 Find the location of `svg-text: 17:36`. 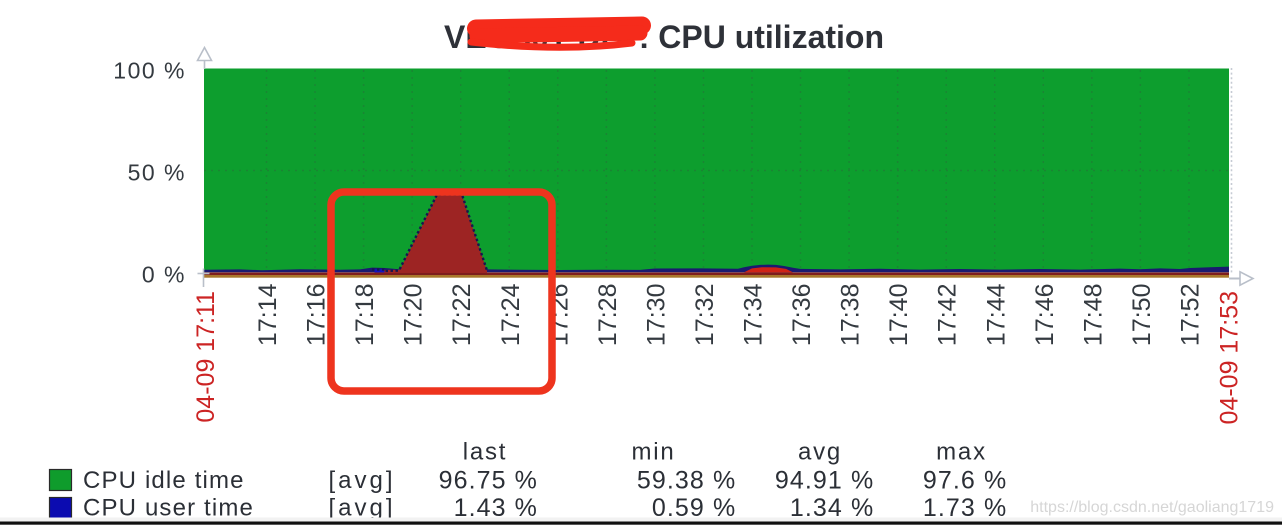

svg-text: 17:36 is located at coordinates (802, 315).